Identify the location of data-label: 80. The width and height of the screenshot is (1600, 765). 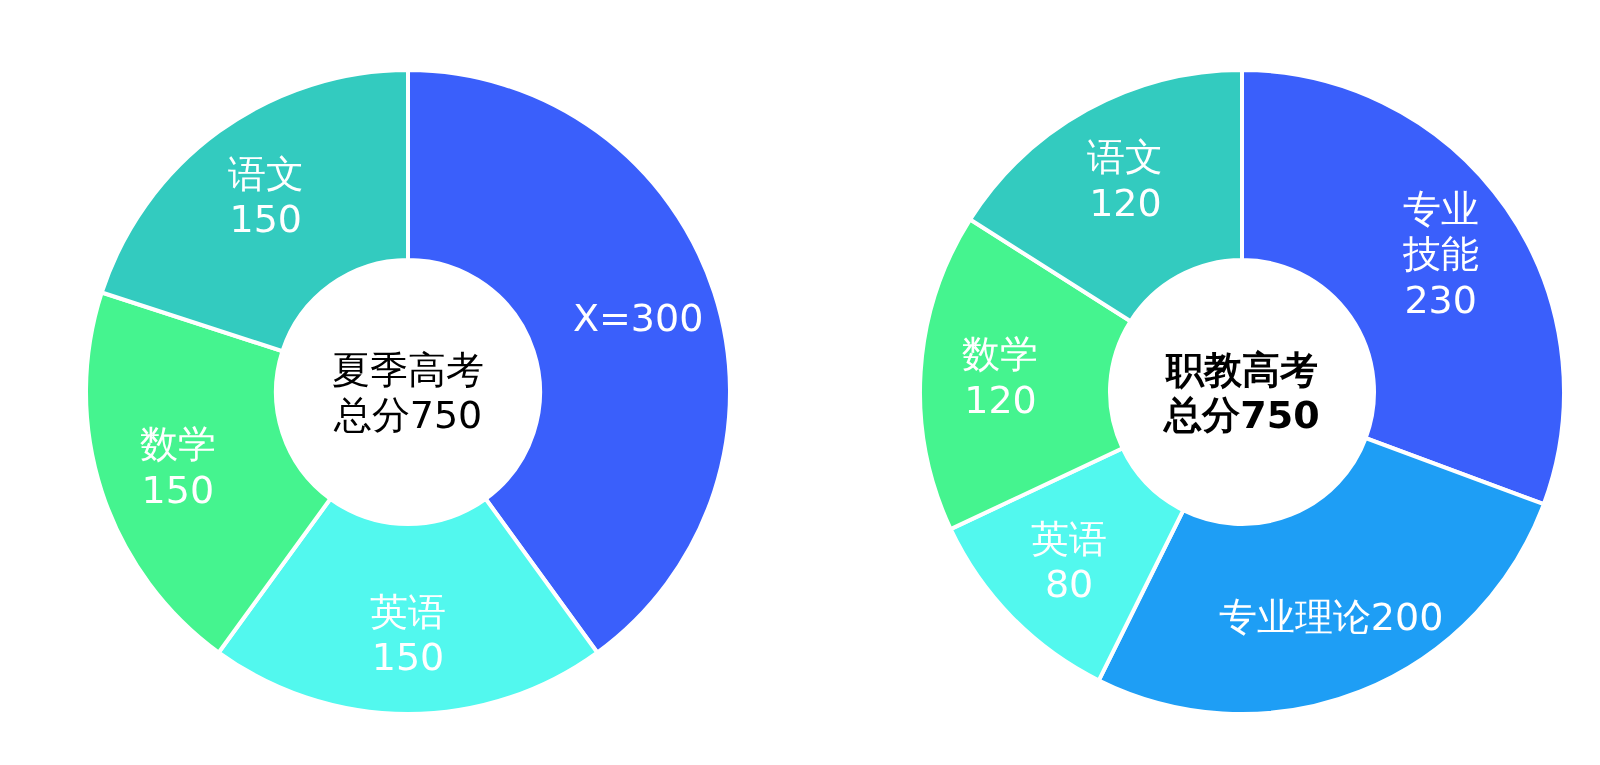
(1069, 584).